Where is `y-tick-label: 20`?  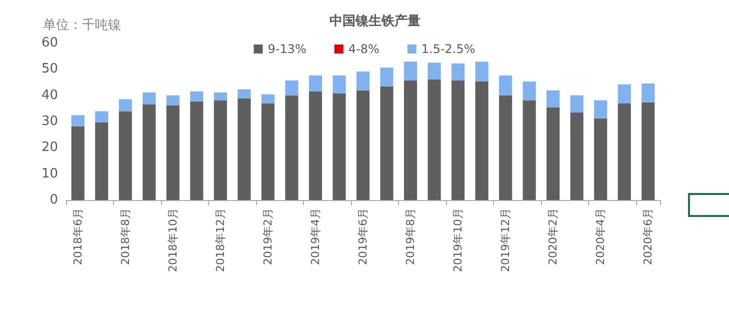
y-tick-label: 20 is located at coordinates (49, 148).